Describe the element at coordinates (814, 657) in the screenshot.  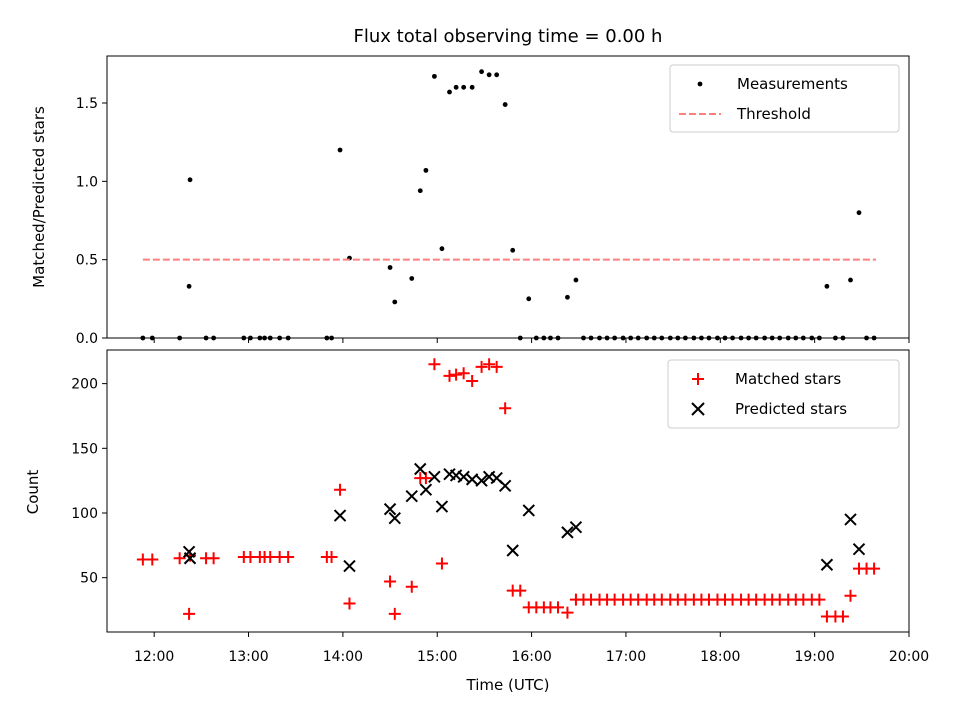
I see `x-tick-label: 19:00` at that location.